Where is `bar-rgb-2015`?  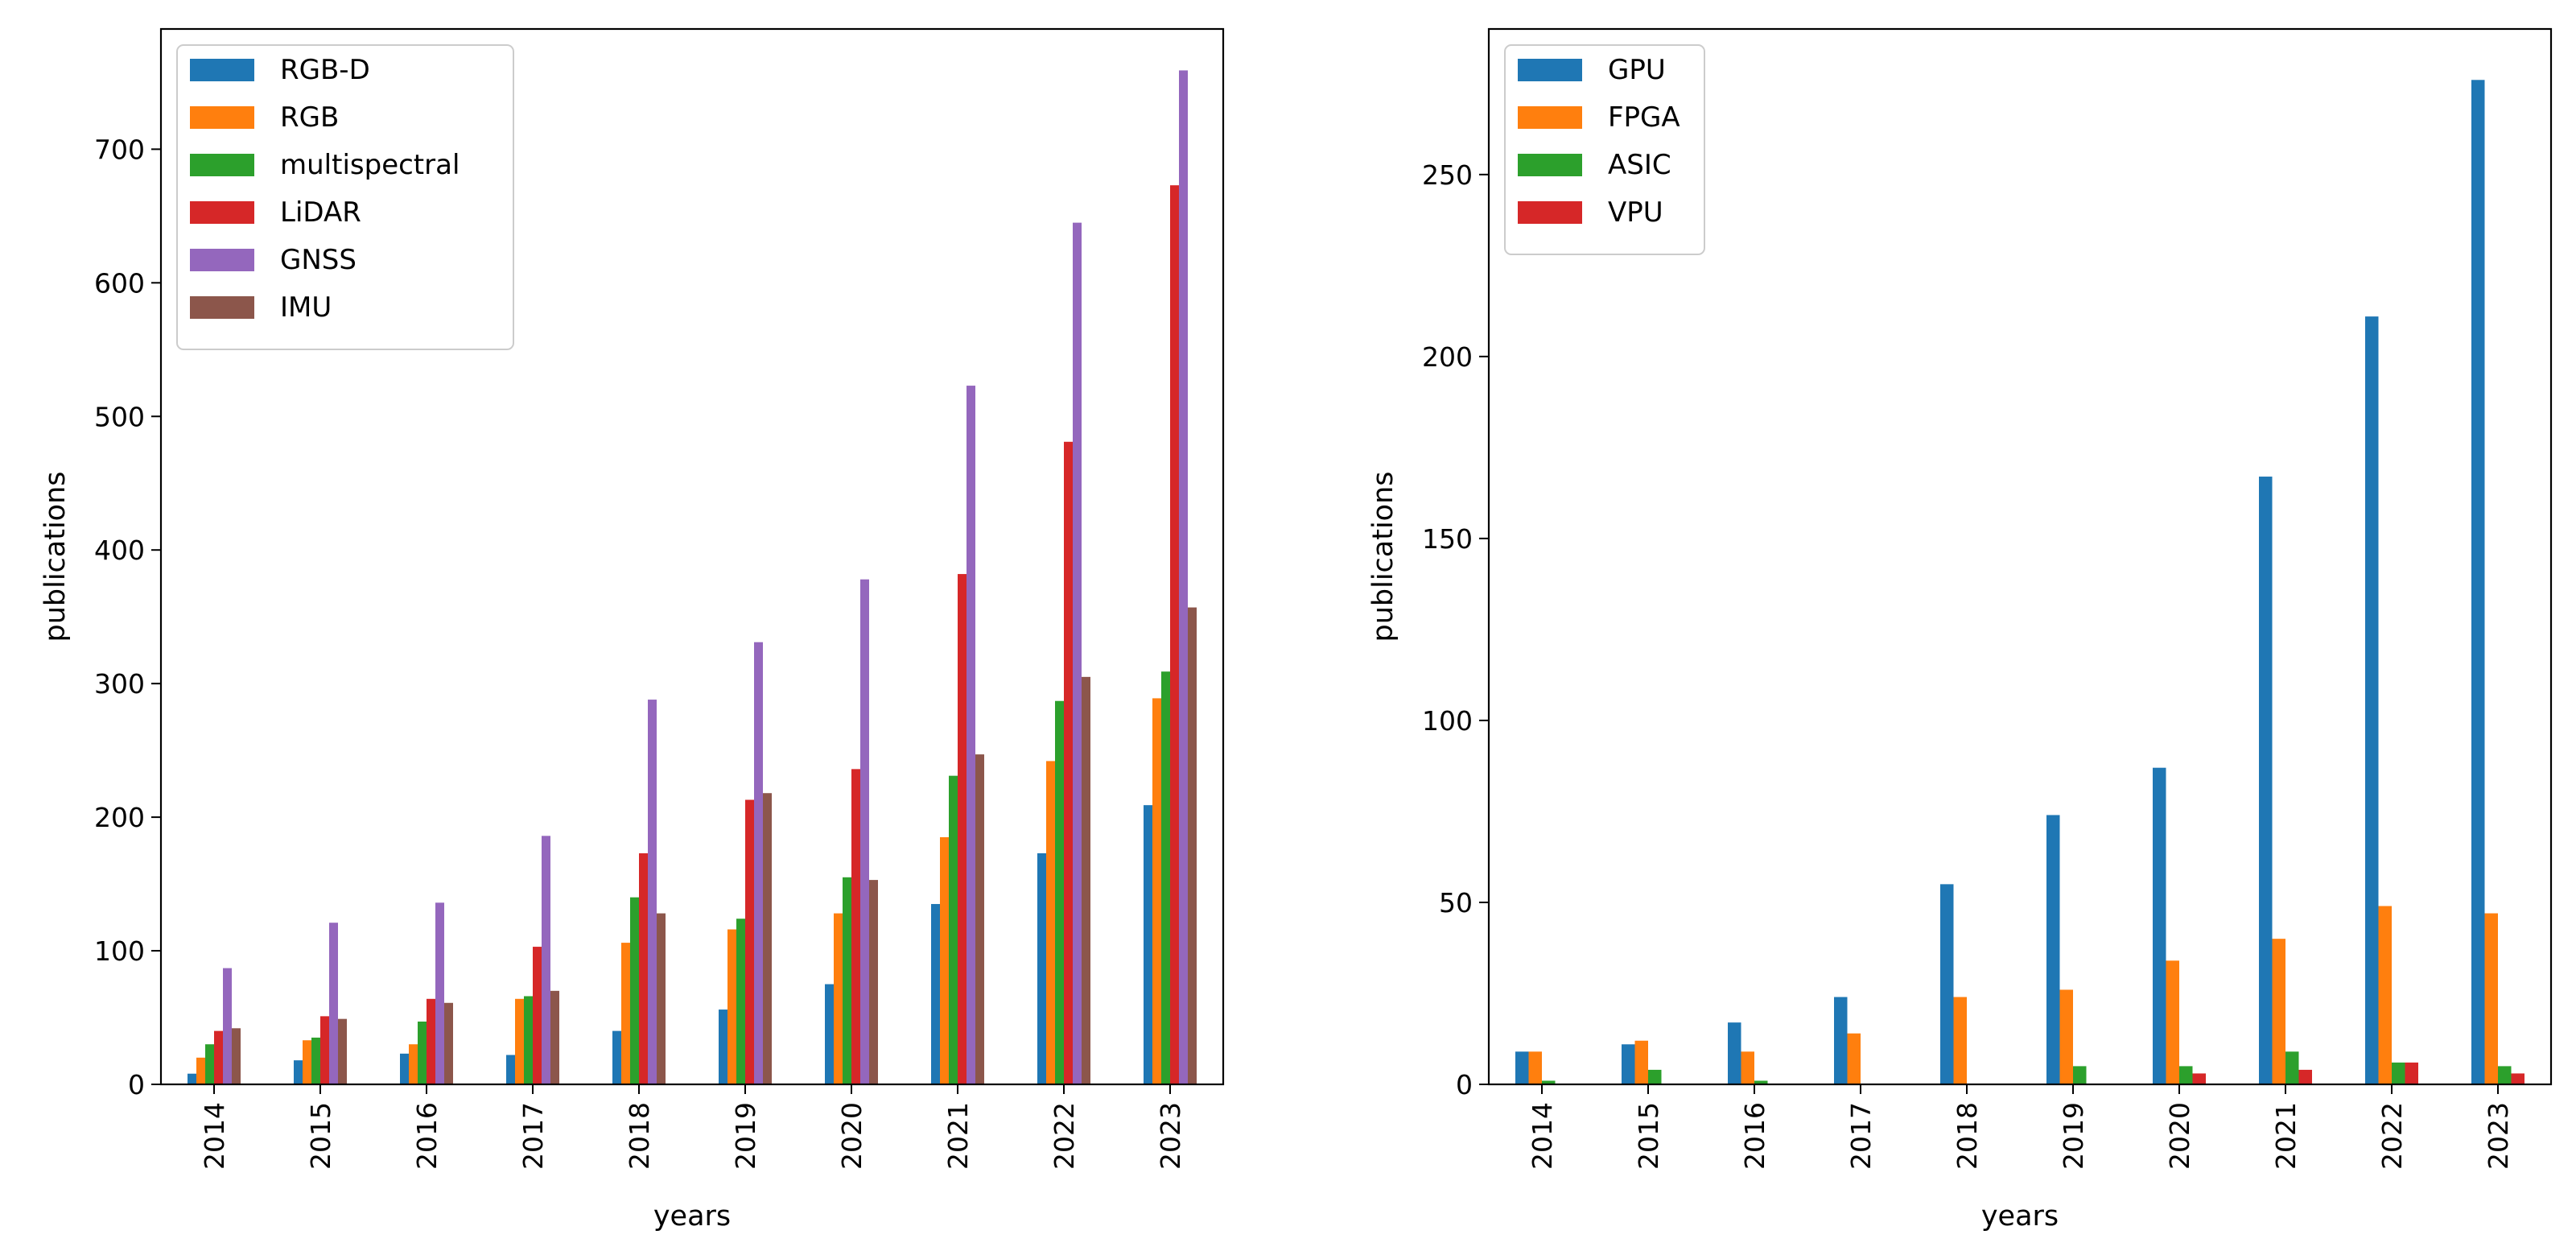 bar-rgb-2015 is located at coordinates (307, 1062).